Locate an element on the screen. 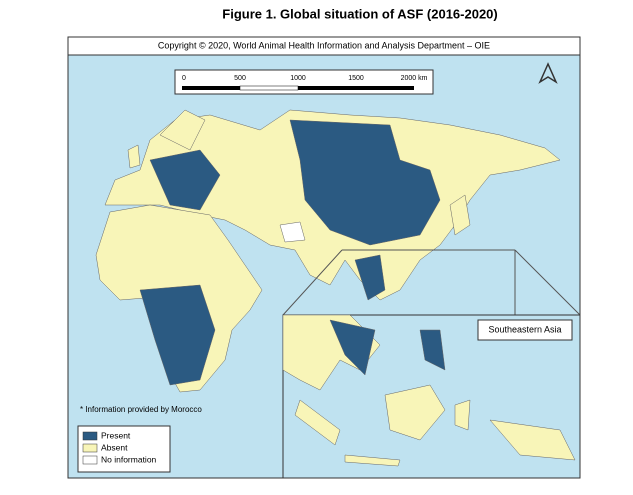 The width and height of the screenshot is (633, 495). affected-mainland is located at coordinates (352, 347).